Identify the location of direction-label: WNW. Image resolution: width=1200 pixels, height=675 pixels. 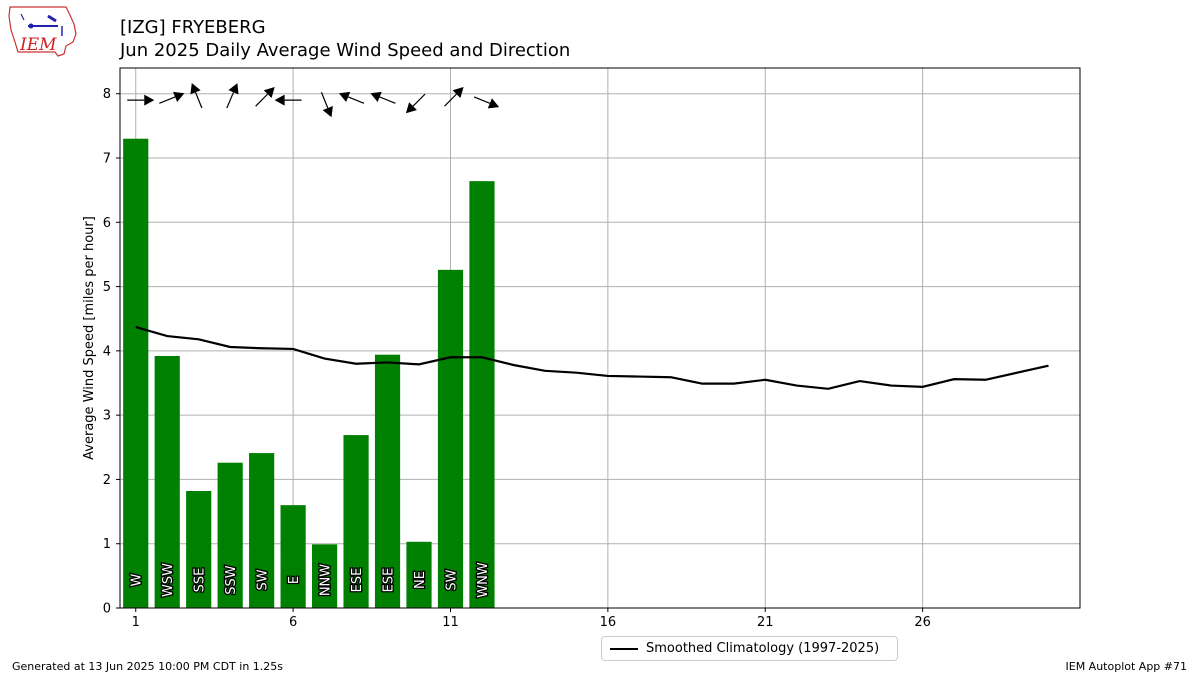
(483, 580).